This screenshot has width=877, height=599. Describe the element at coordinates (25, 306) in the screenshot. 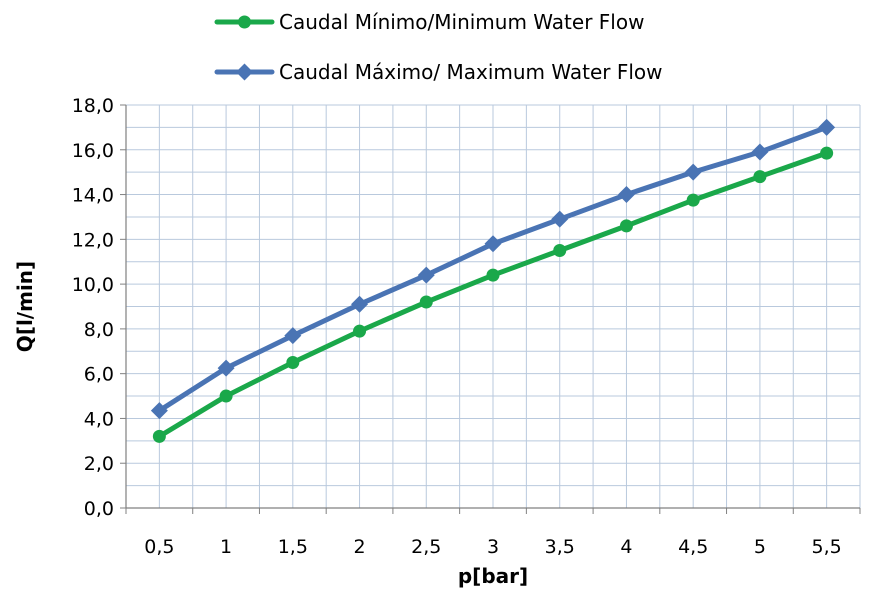

I see `y-axis-title: Q[l/min]` at that location.